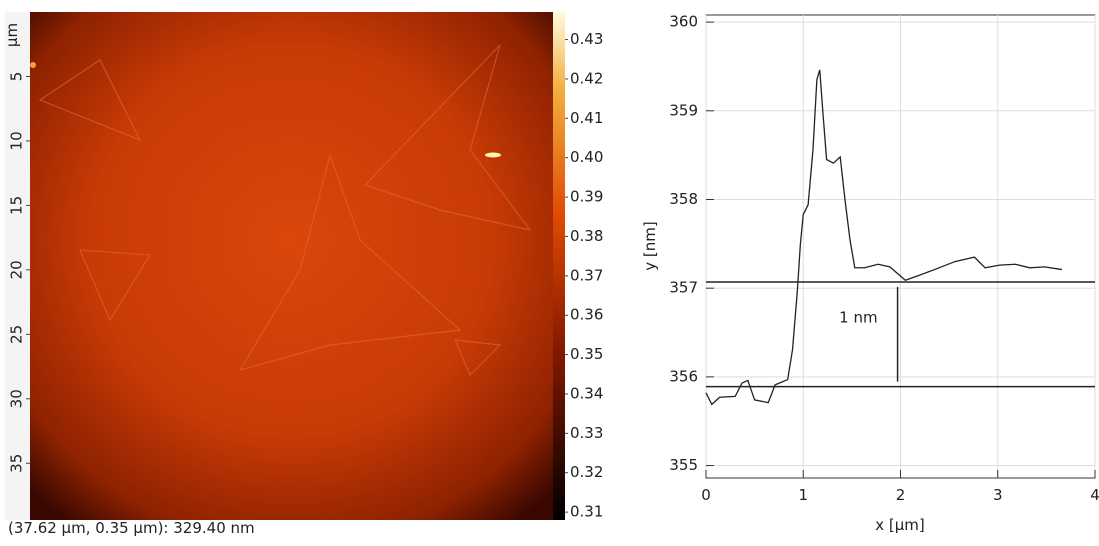 This screenshot has height=546, width=1099. Describe the element at coordinates (586, 78) in the screenshot. I see `colorbar-tick-label: 0.42` at that location.